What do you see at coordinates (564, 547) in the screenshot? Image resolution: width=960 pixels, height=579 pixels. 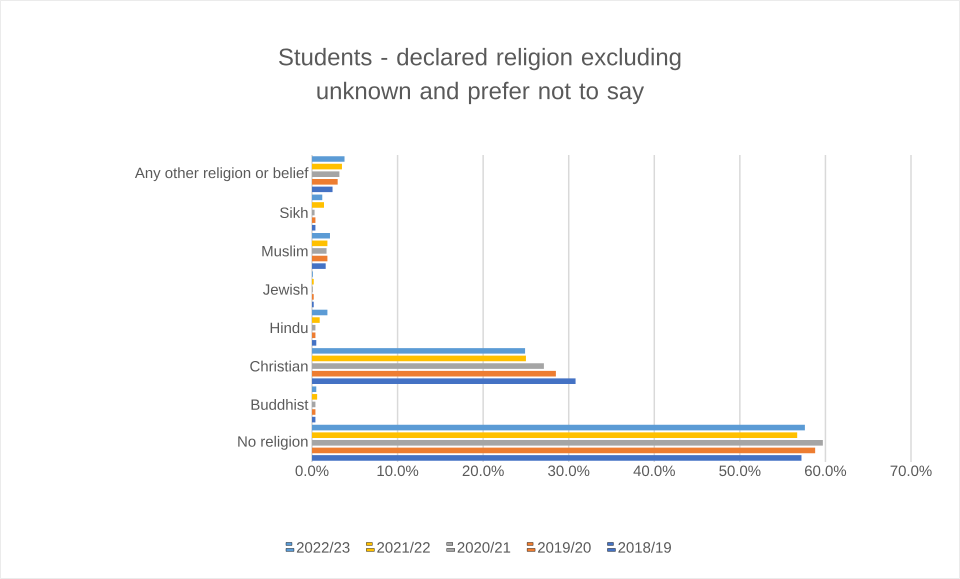 I see `legend-label: 2019/20` at bounding box center [564, 547].